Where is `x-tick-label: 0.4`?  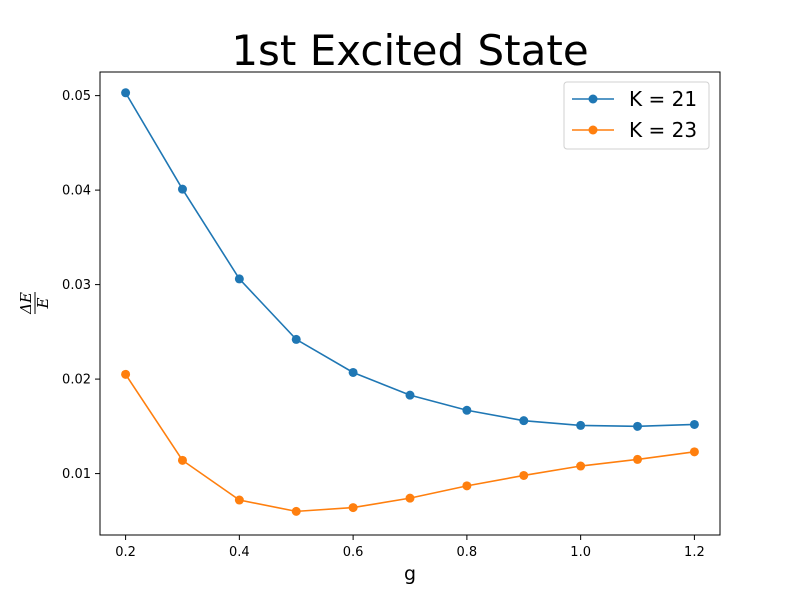 x-tick-label: 0.4 is located at coordinates (239, 552).